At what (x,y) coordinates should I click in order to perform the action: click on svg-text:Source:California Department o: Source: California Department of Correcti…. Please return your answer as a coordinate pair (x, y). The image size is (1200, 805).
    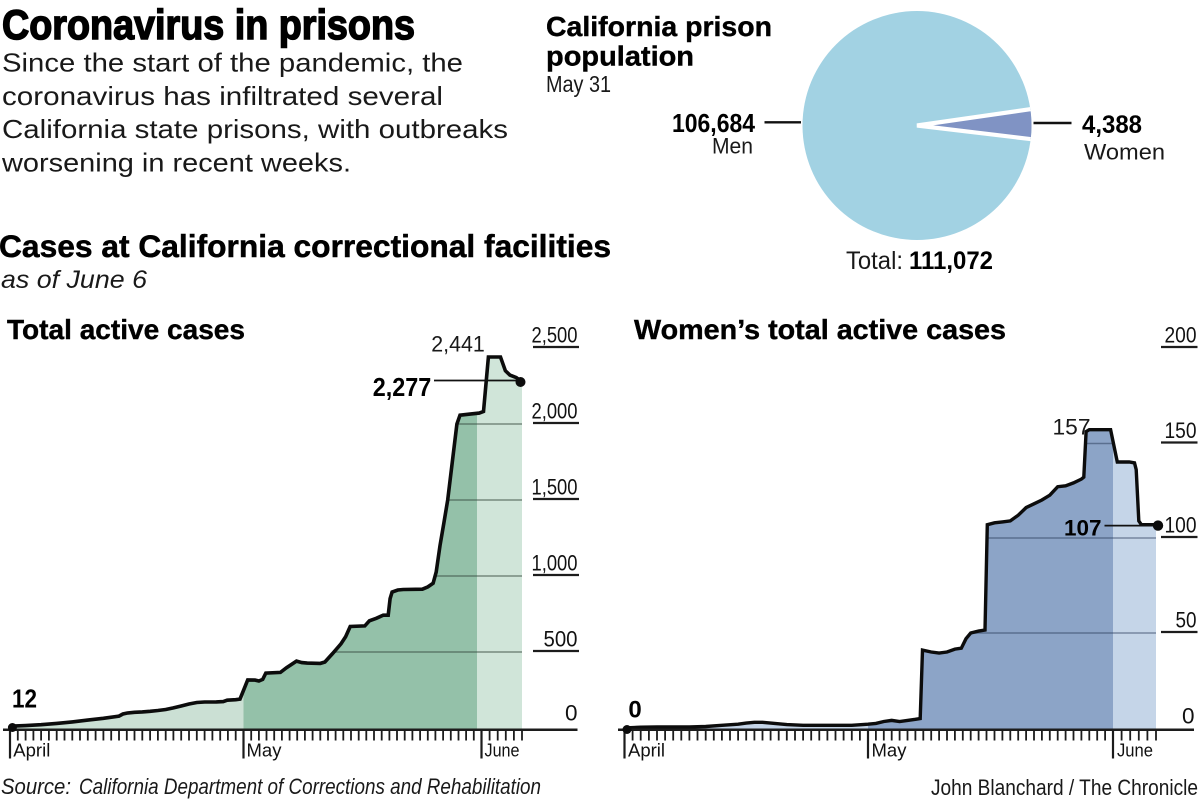
    Looking at the image, I should click on (271, 786).